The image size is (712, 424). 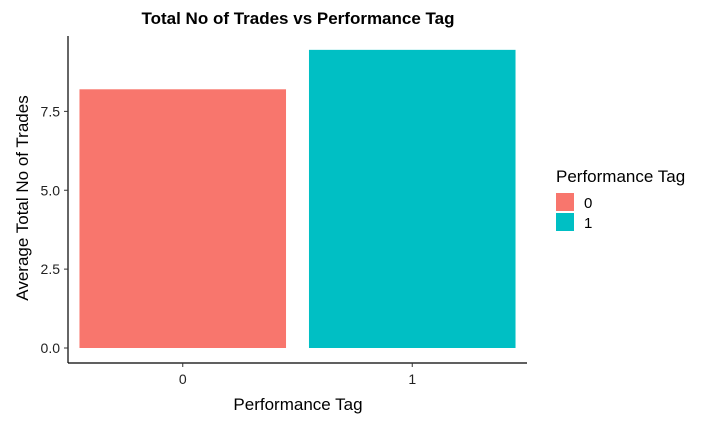 What do you see at coordinates (51, 111) in the screenshot?
I see `y-tick-label: 7.5` at bounding box center [51, 111].